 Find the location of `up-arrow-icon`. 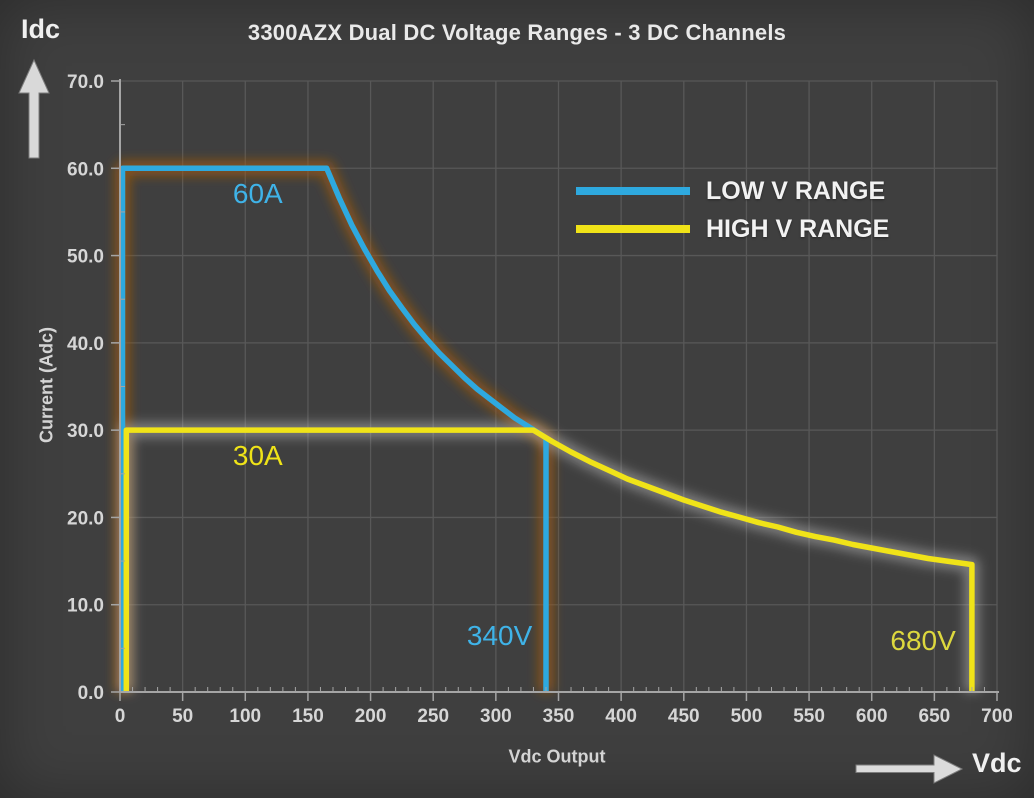

up-arrow-icon is located at coordinates (34, 108).